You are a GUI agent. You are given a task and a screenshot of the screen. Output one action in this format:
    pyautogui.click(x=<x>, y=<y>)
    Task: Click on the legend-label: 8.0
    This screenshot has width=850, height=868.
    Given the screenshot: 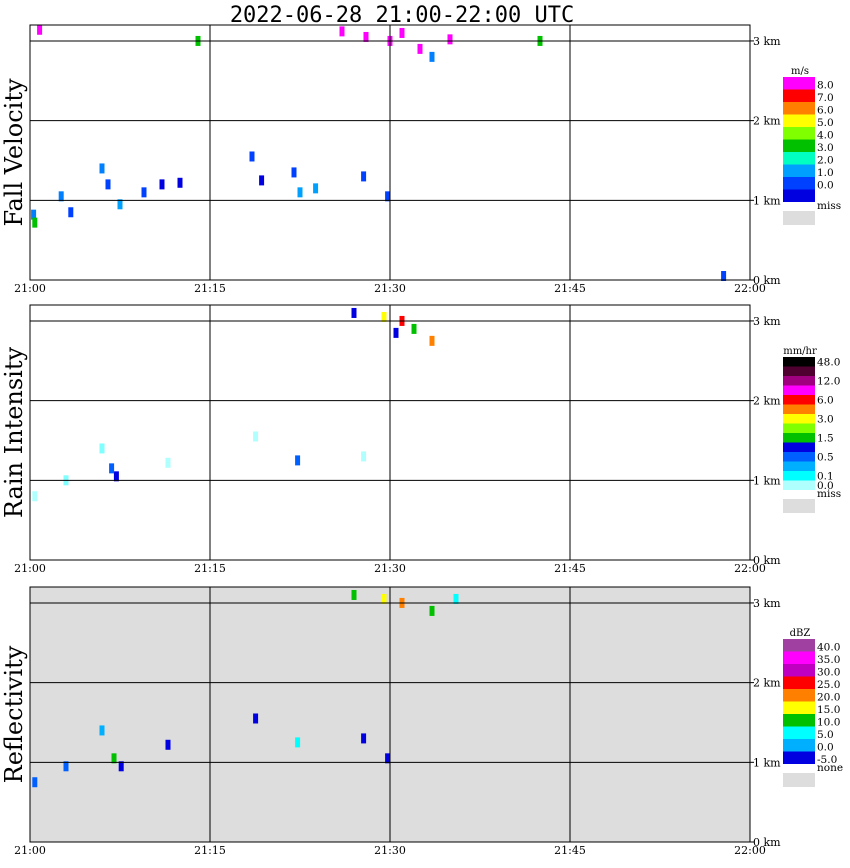 What is the action you would take?
    pyautogui.click(x=825, y=86)
    